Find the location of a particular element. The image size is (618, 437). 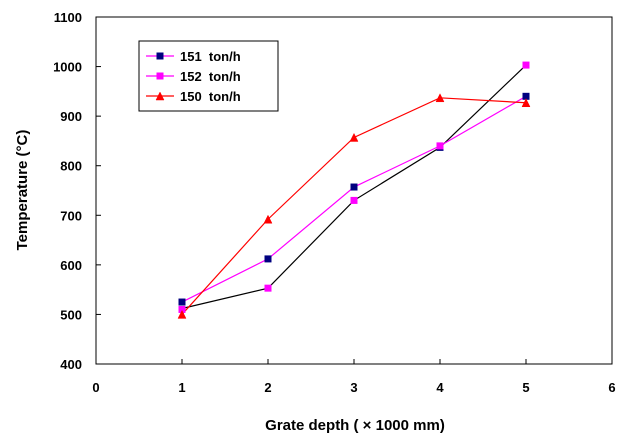

y-tick-label: 400 is located at coordinates (71, 364).